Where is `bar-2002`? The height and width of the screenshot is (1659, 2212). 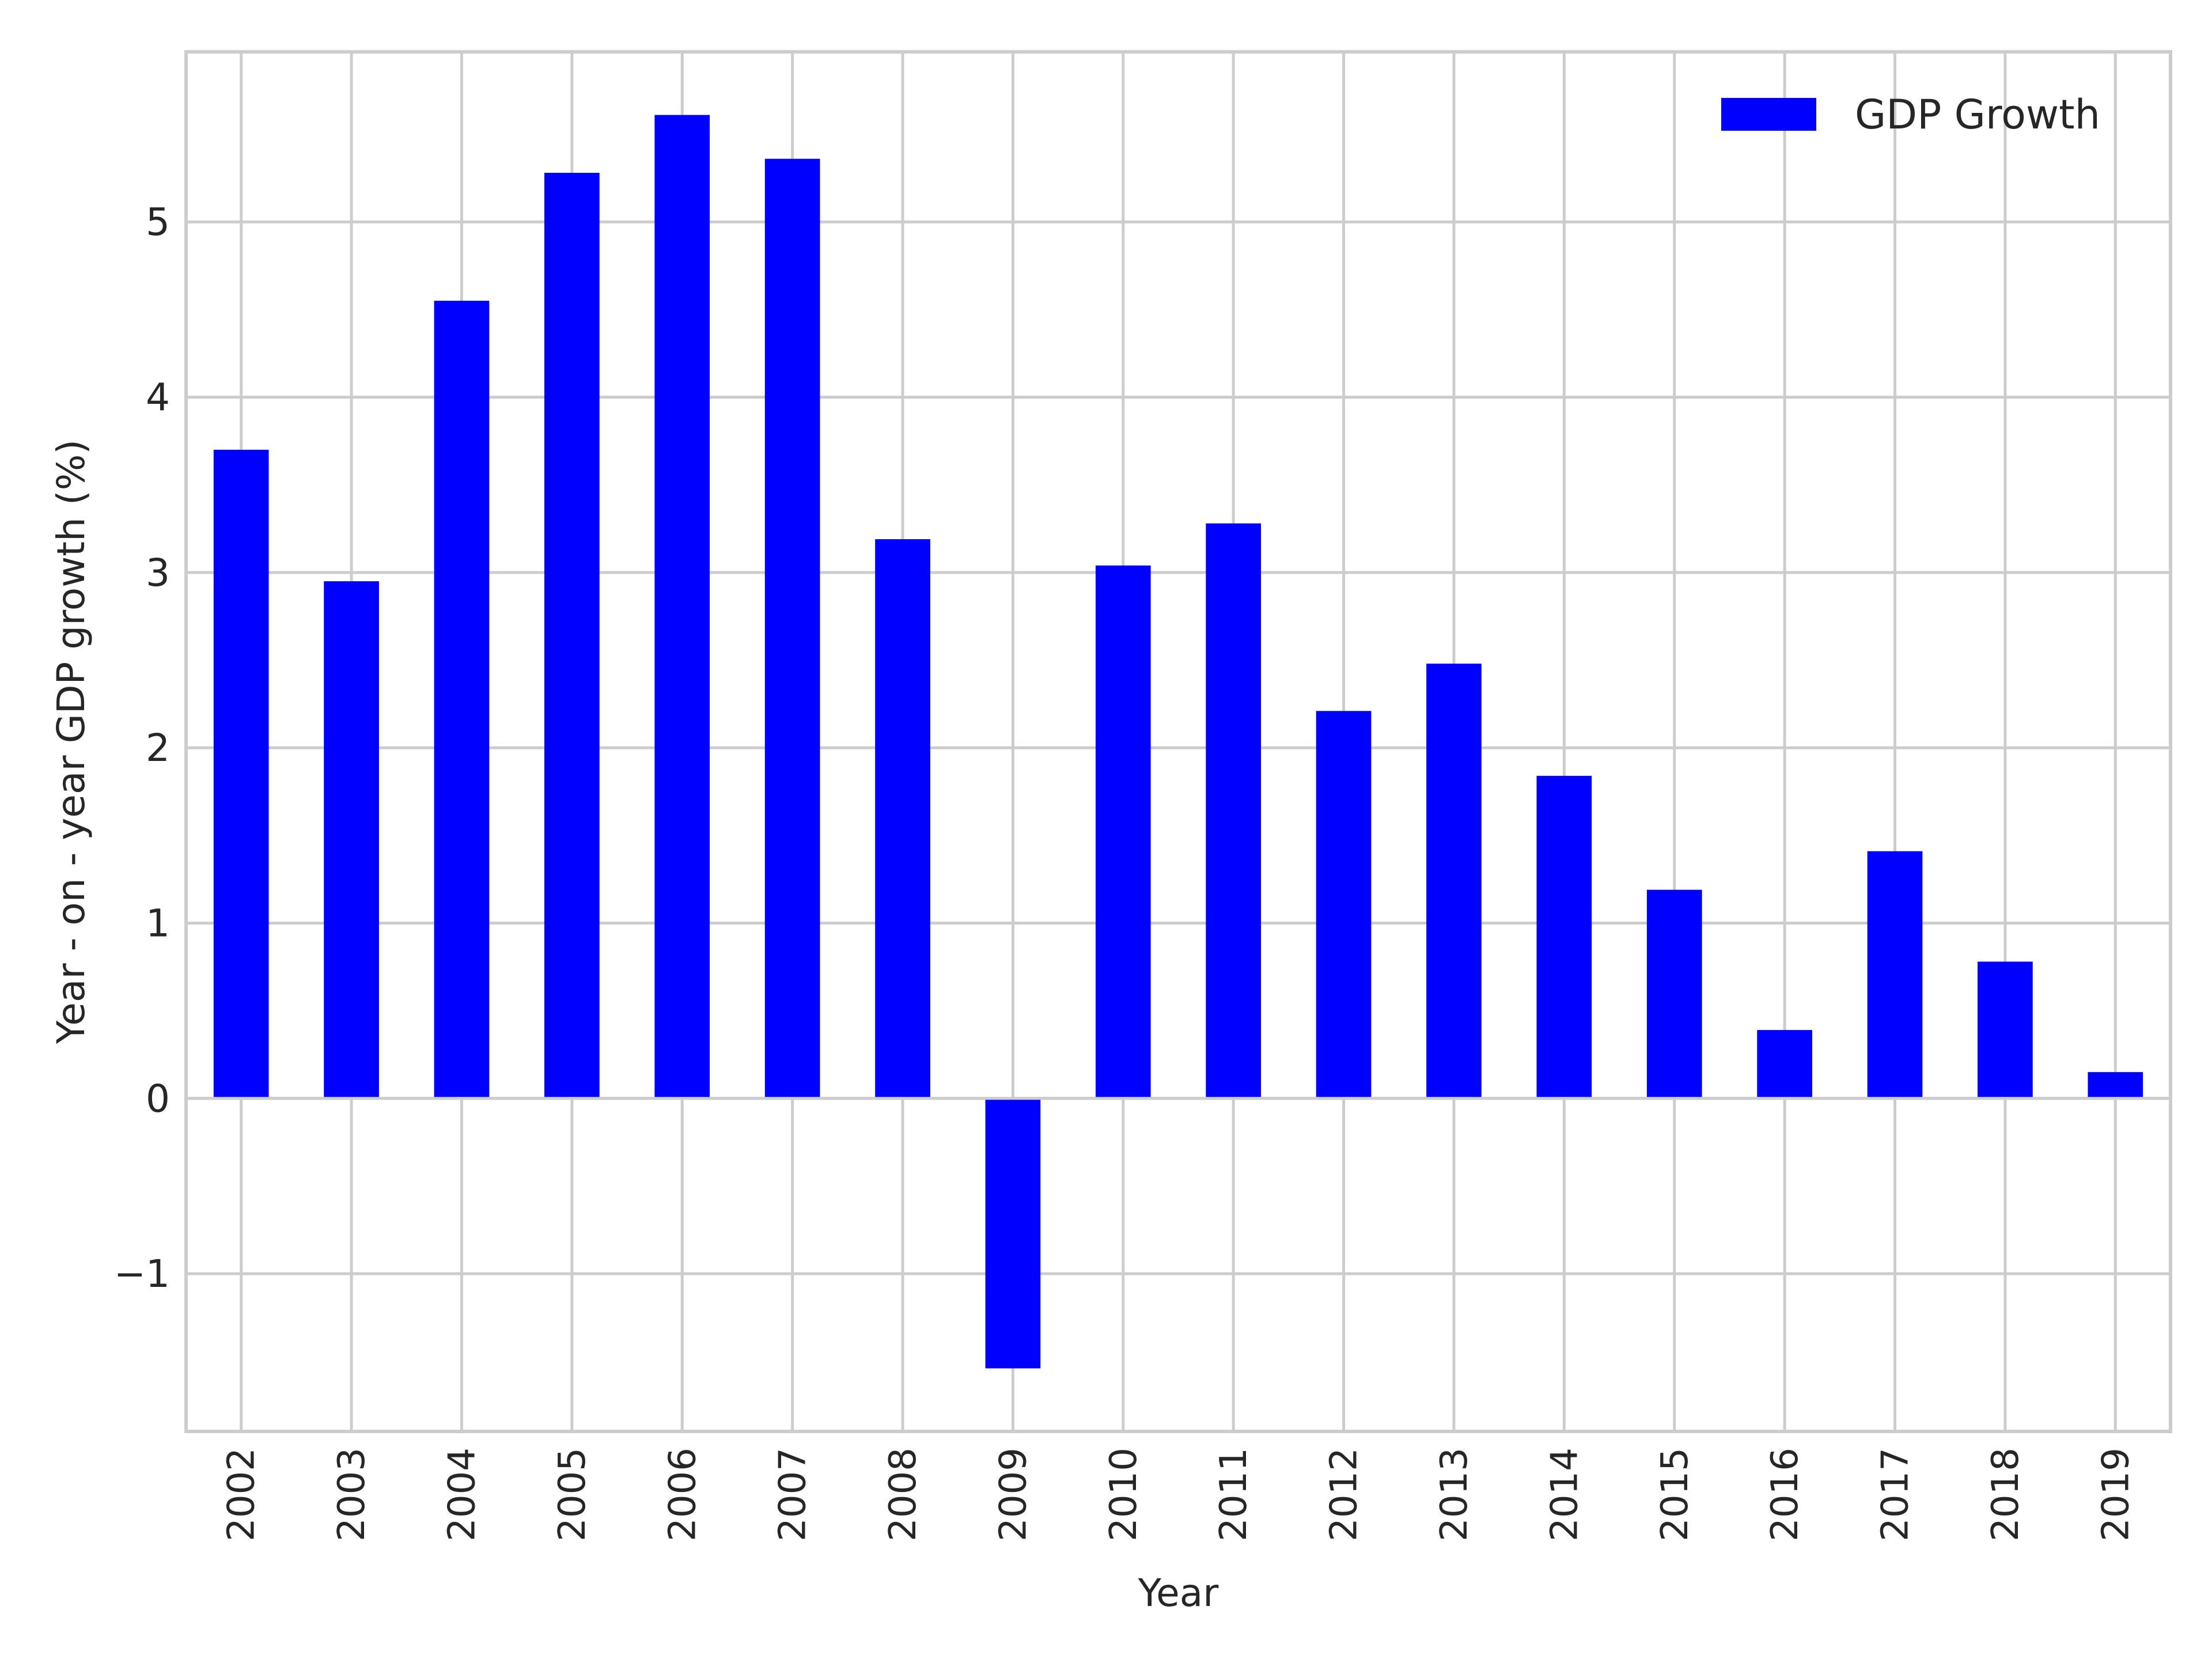 bar-2002 is located at coordinates (241, 774).